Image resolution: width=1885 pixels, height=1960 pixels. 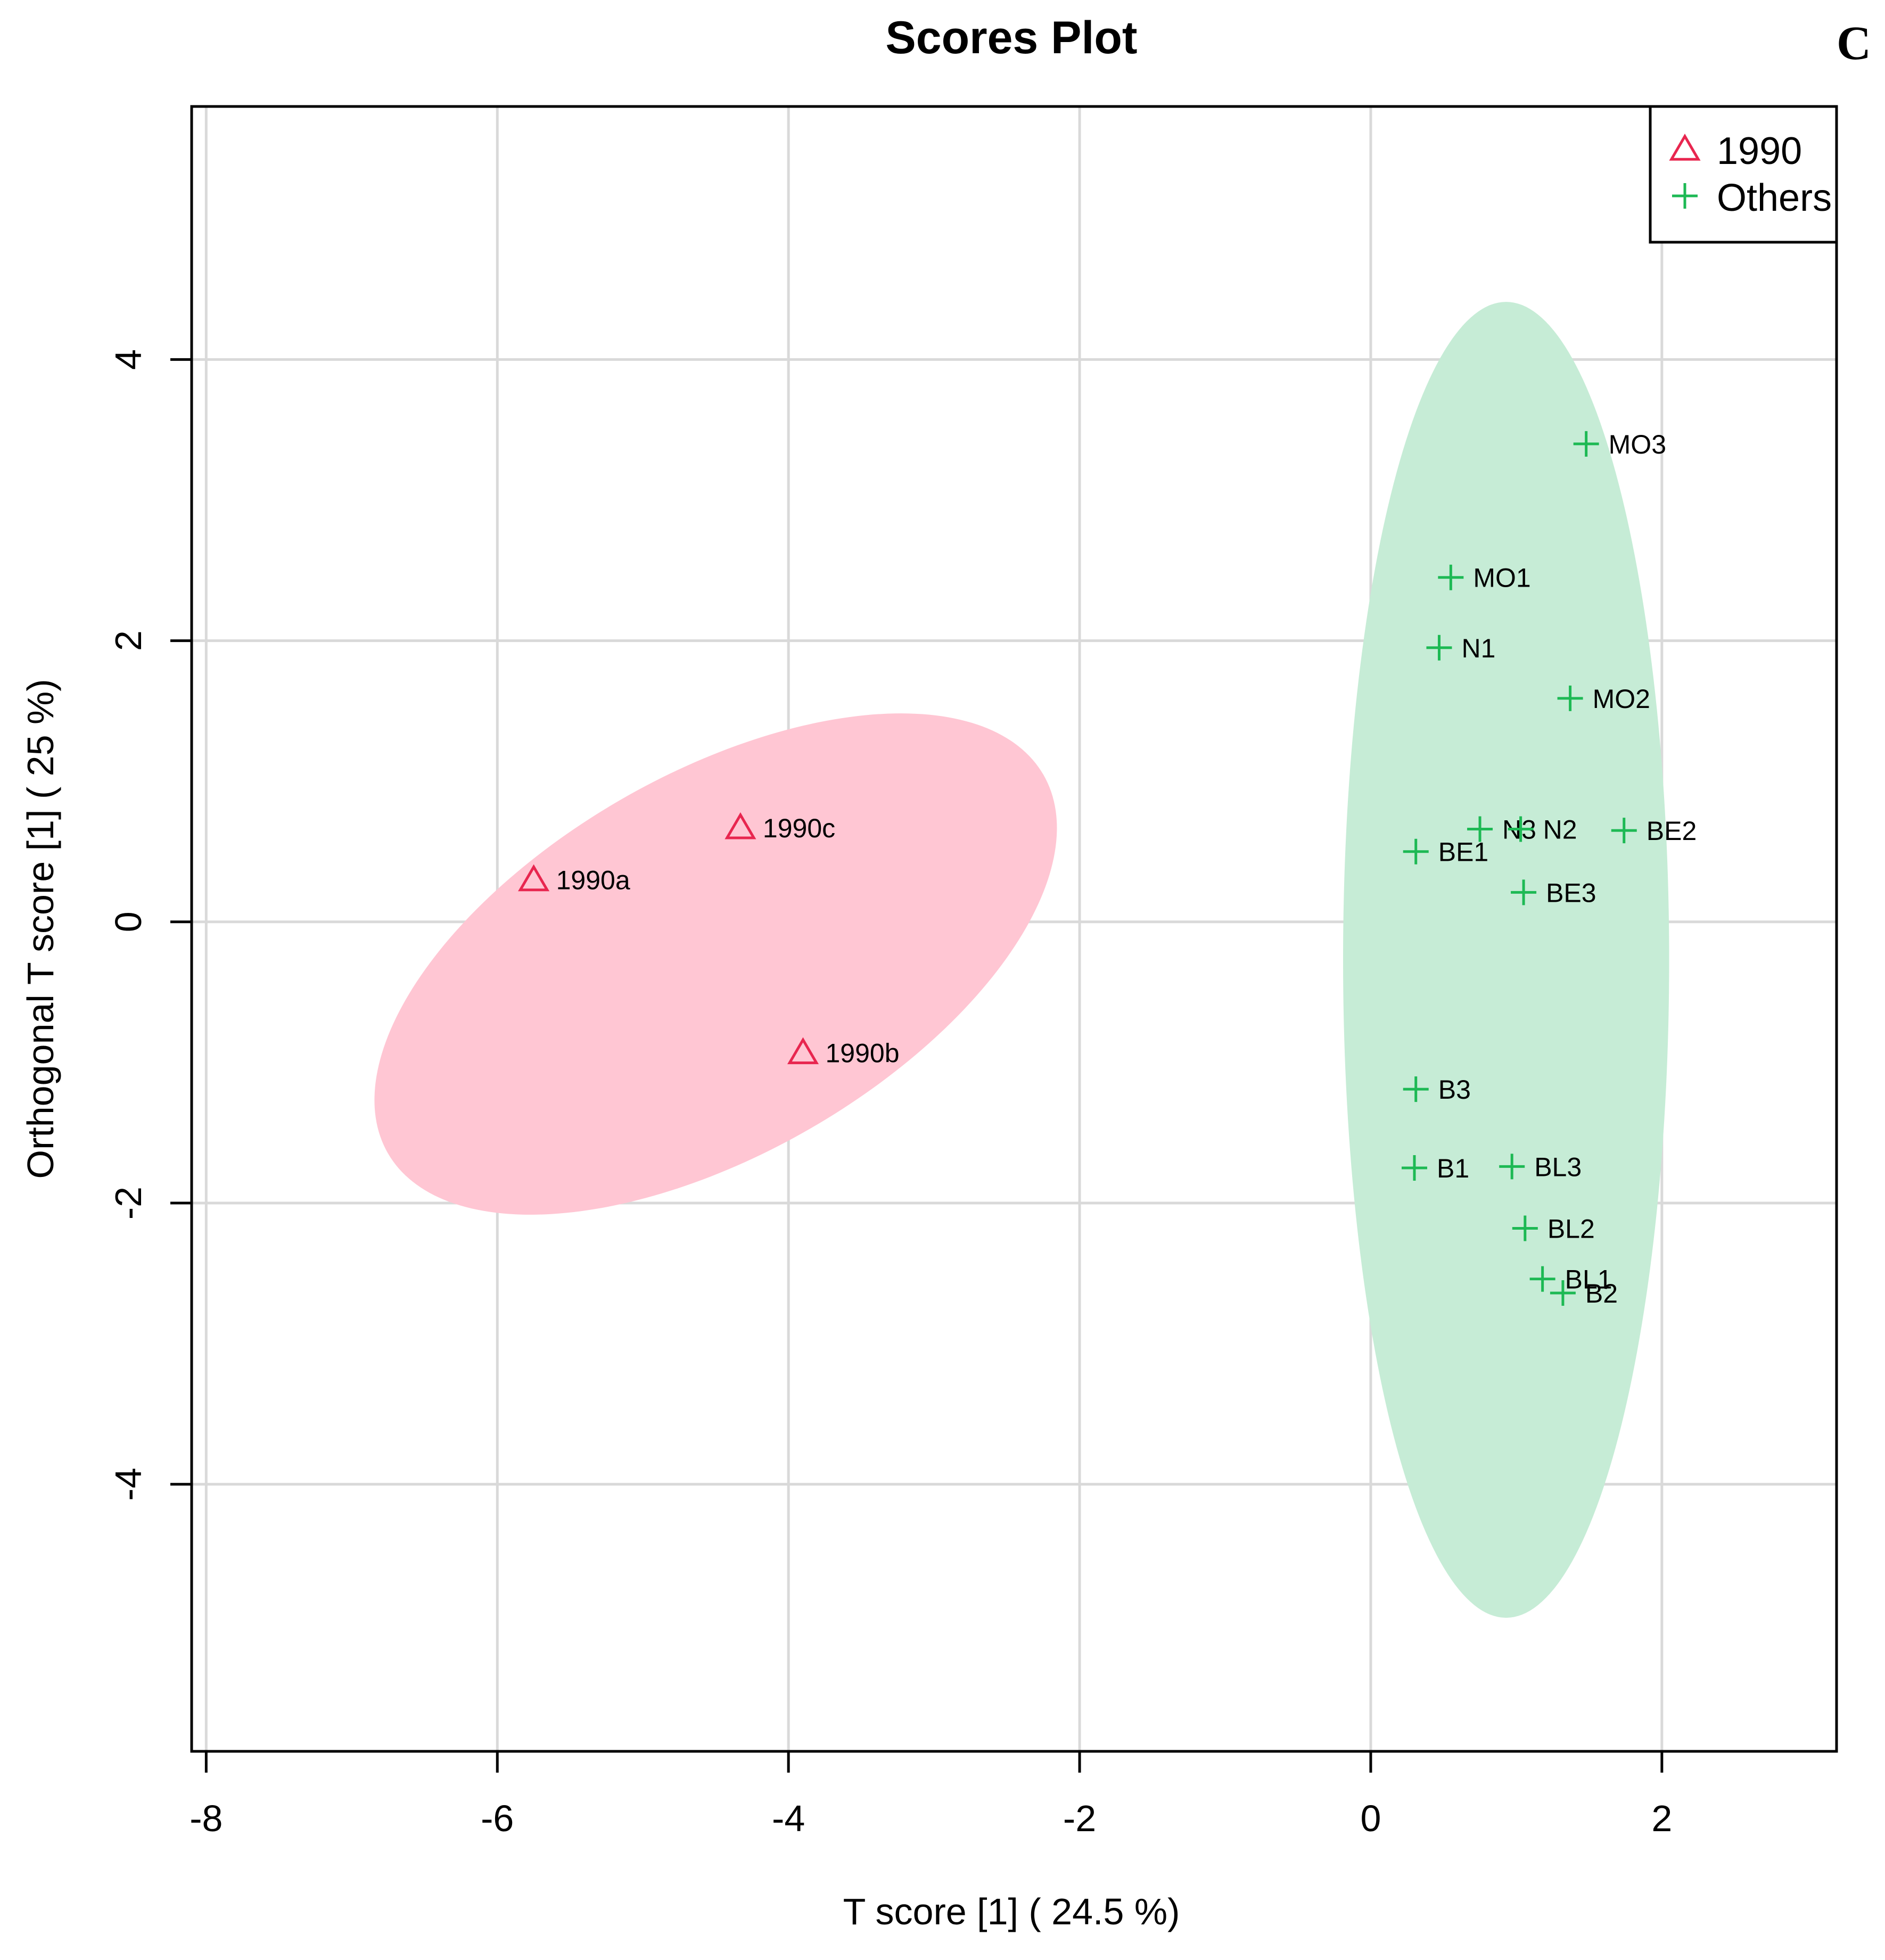 I want to click on point-label-B1: B1, so click(x=1453, y=1168).